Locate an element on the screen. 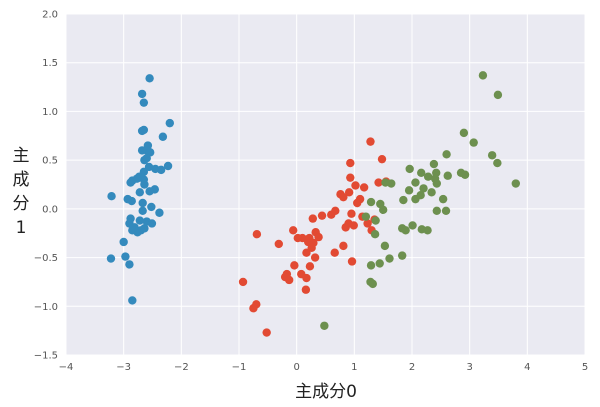 The height and width of the screenshot is (407, 600). x-tick-label: 4 is located at coordinates (527, 367).